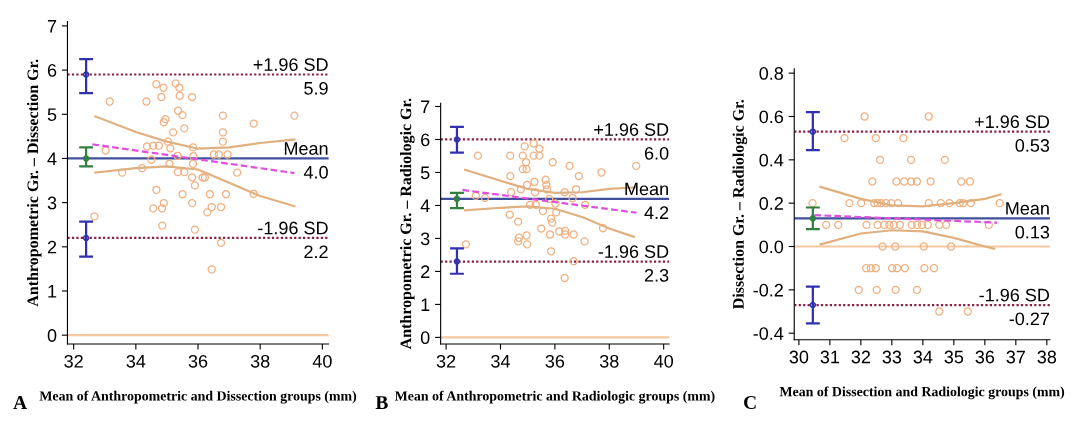 The width and height of the screenshot is (1088, 430). I want to click on y-tick-label: 0.2, so click(771, 203).